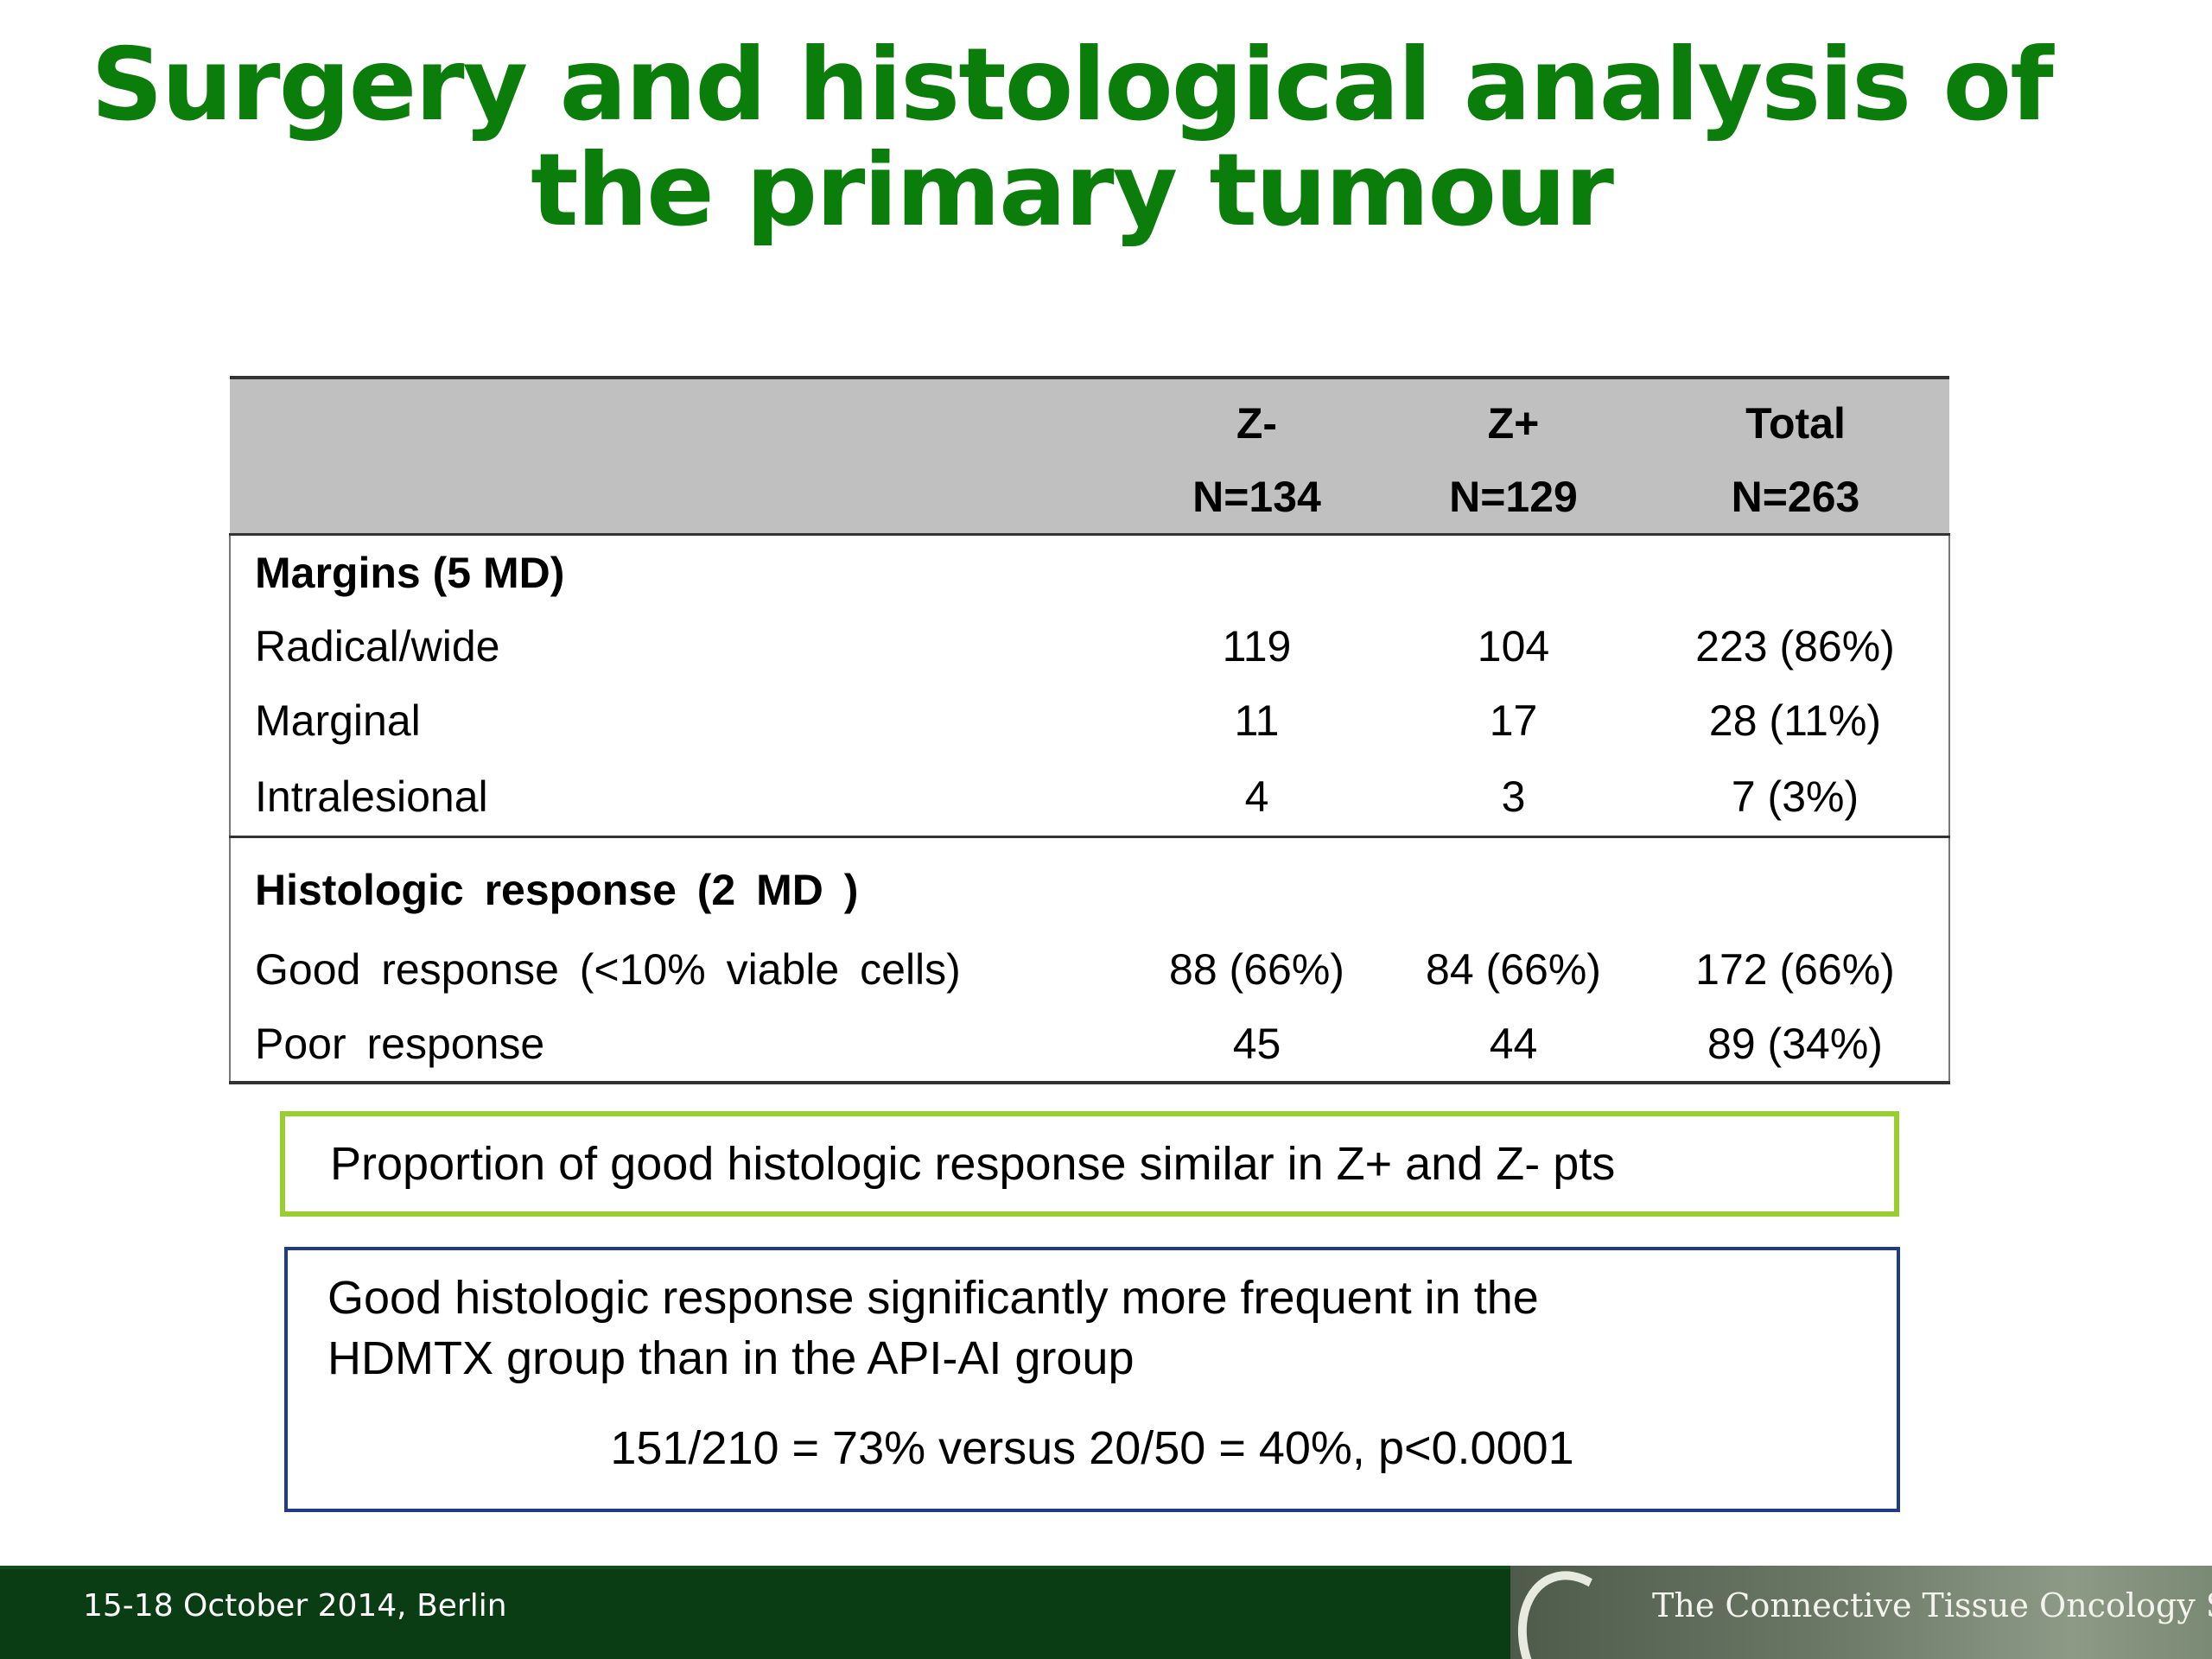 The image size is (2212, 1659). What do you see at coordinates (1256, 970) in the screenshot?
I see `cell-z-minus: 88 (66%)` at bounding box center [1256, 970].